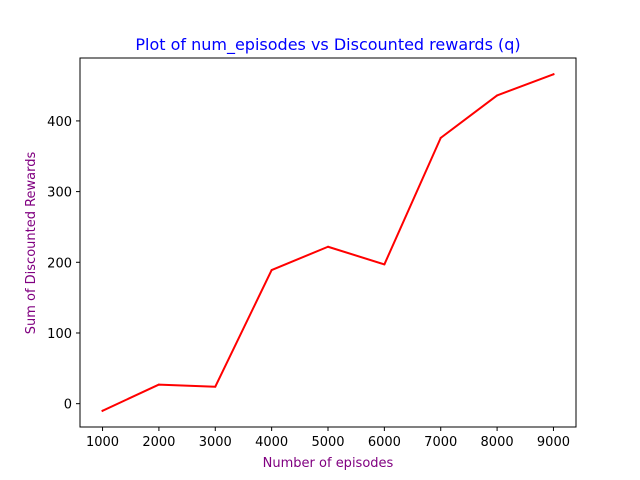 This screenshot has height=480, width=640. Describe the element at coordinates (328, 463) in the screenshot. I see `x-axis-label: Number of episodes` at that location.